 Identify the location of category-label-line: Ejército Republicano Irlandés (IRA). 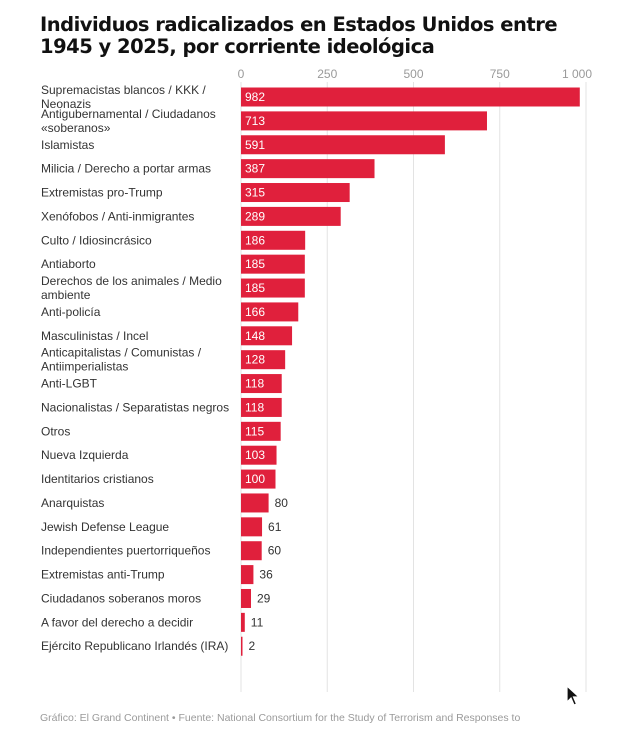
(134, 646).